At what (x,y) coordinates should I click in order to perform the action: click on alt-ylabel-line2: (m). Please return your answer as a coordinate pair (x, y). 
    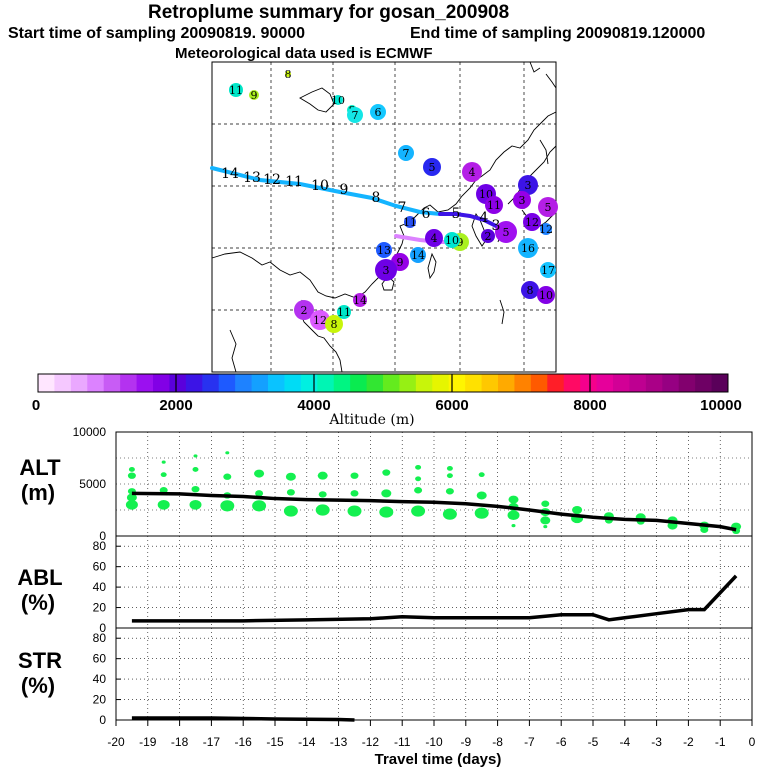
    Looking at the image, I should click on (38, 492).